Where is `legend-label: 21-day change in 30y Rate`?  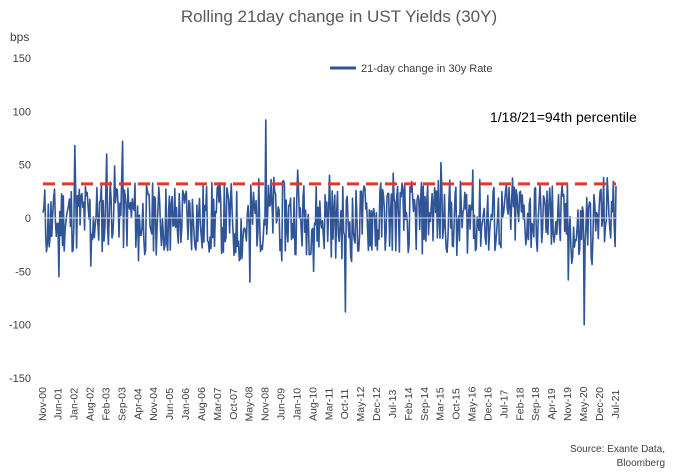
legend-label: 21-day change in 30y Rate is located at coordinates (426, 69).